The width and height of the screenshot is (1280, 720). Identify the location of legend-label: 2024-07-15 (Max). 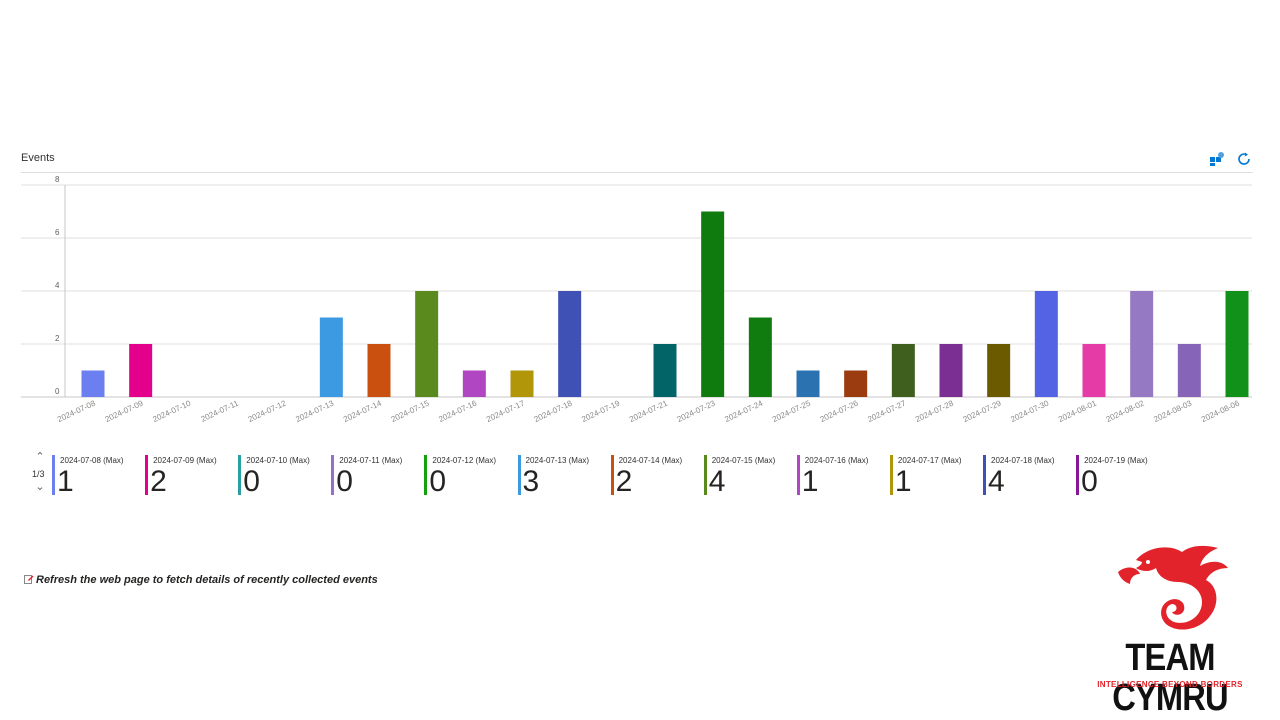
(743, 460).